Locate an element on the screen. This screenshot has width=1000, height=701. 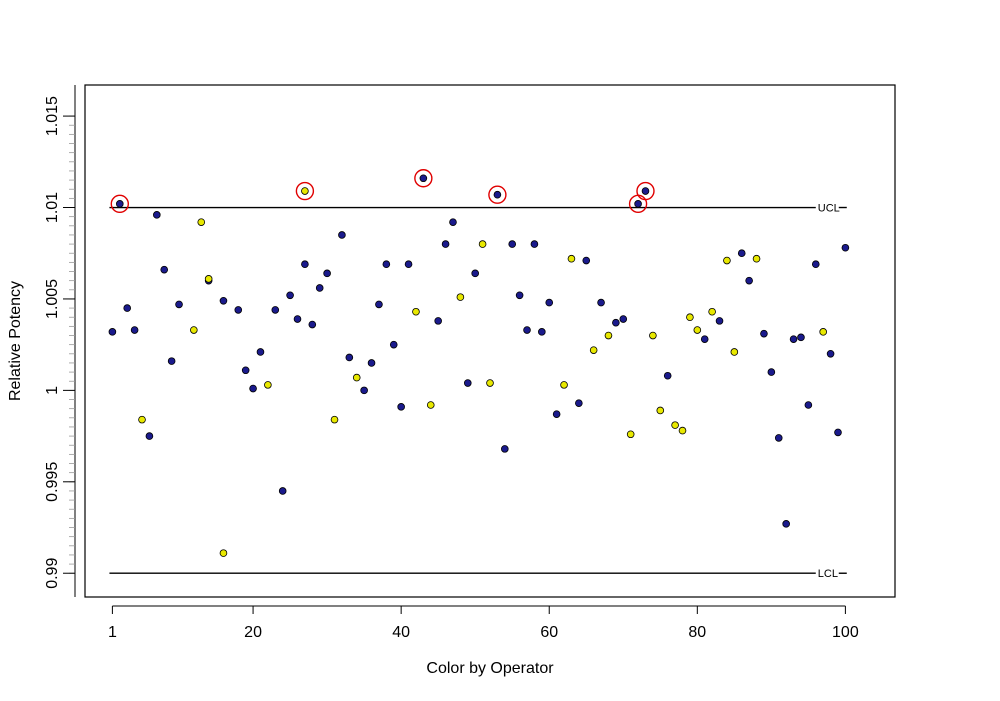
x-ticks: 1 20 40 60 80 100 is located at coordinates (483, 623).